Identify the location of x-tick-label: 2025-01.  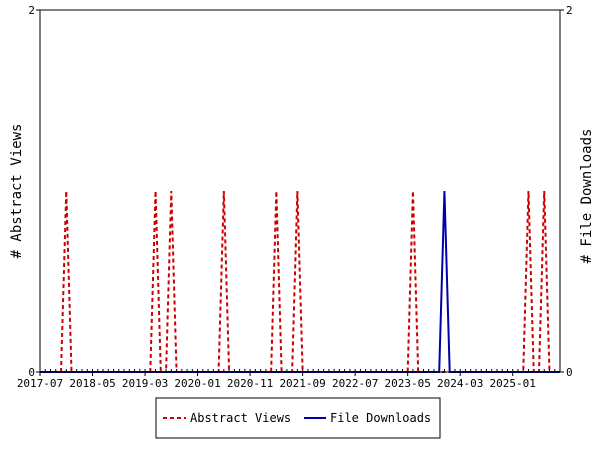
(513, 383).